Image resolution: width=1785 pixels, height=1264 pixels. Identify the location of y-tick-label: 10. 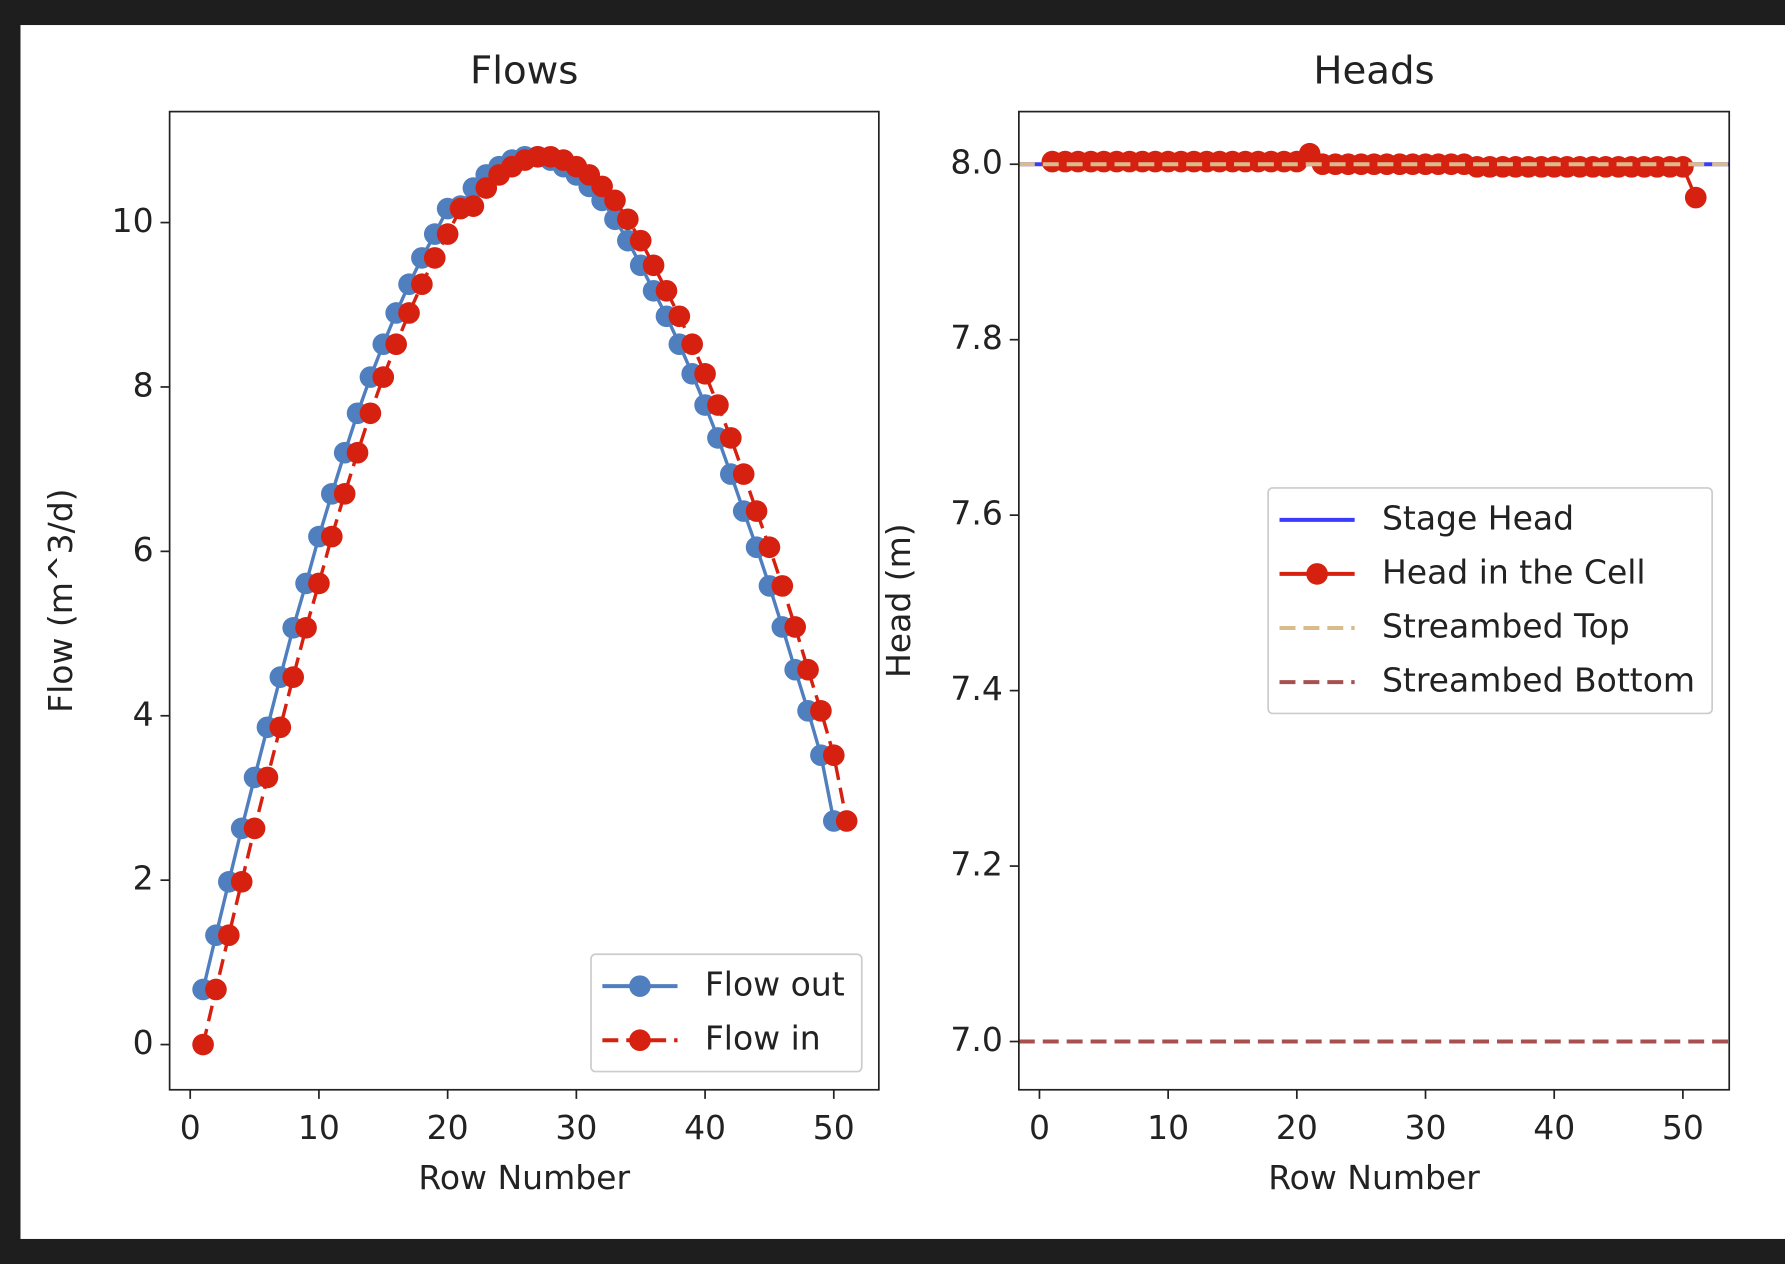
(133, 220).